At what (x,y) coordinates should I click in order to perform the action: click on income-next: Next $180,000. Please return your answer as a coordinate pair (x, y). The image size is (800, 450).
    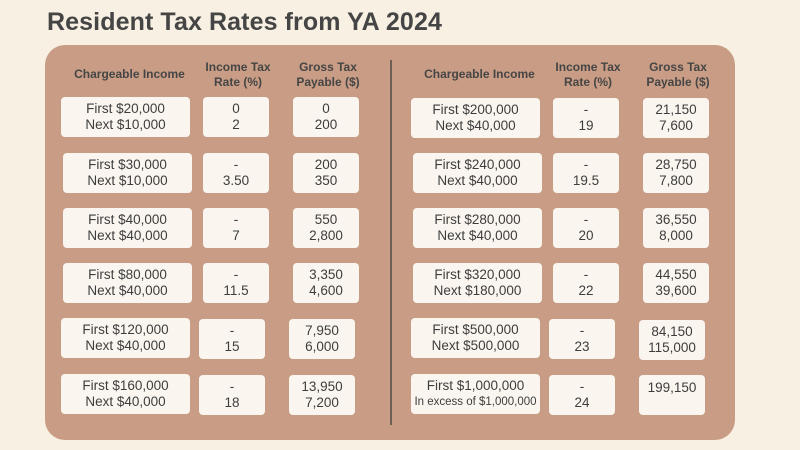
    Looking at the image, I should click on (477, 290).